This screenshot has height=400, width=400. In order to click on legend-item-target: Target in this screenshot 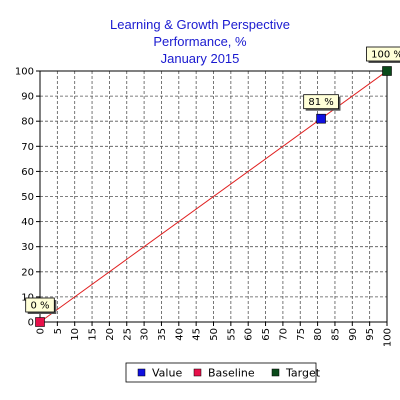, I will do `click(296, 373)`.